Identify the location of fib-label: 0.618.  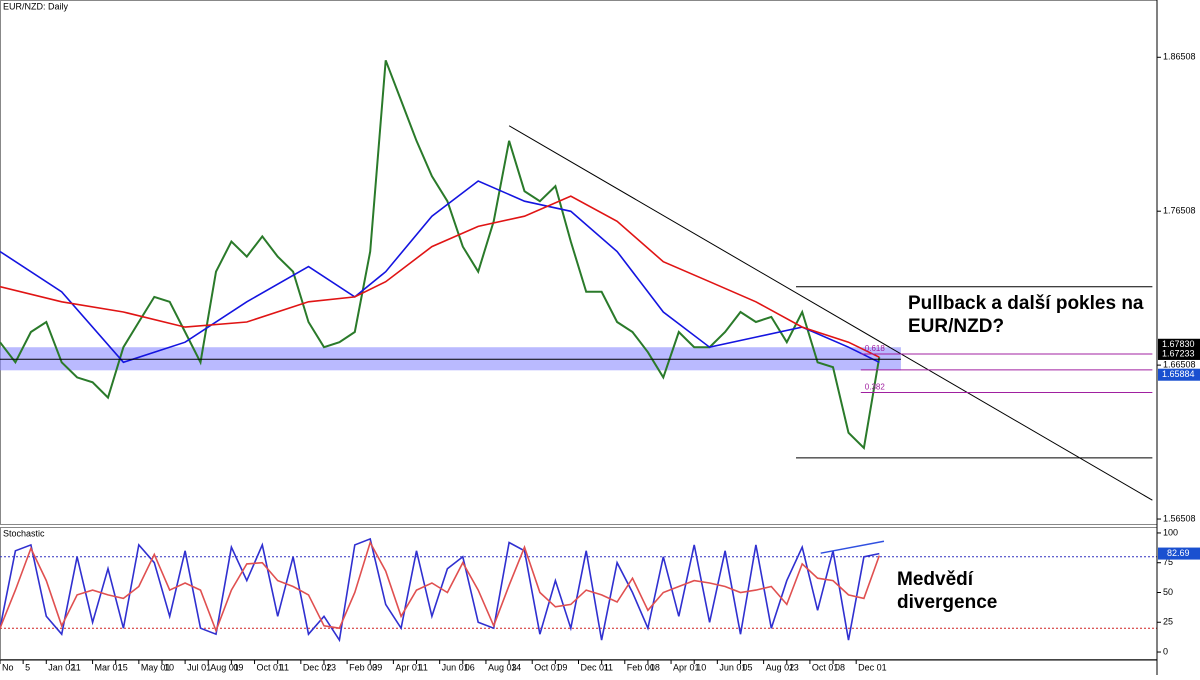
(875, 348).